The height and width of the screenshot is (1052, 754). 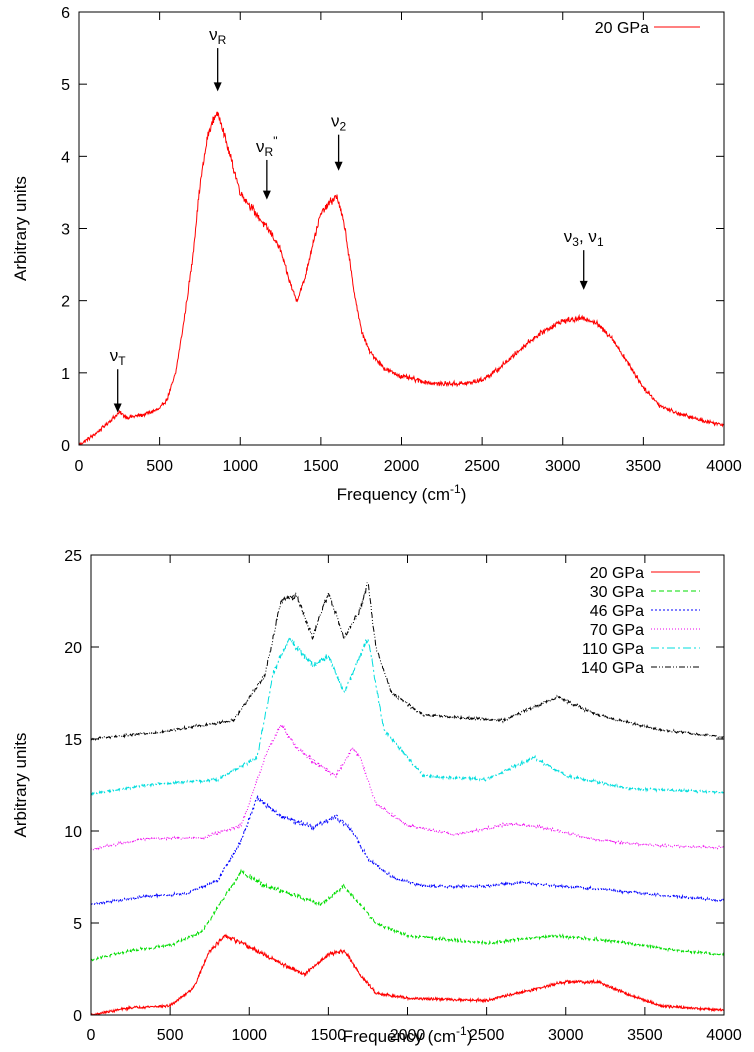 I want to click on y-tick-label: 20, so click(x=73, y=648).